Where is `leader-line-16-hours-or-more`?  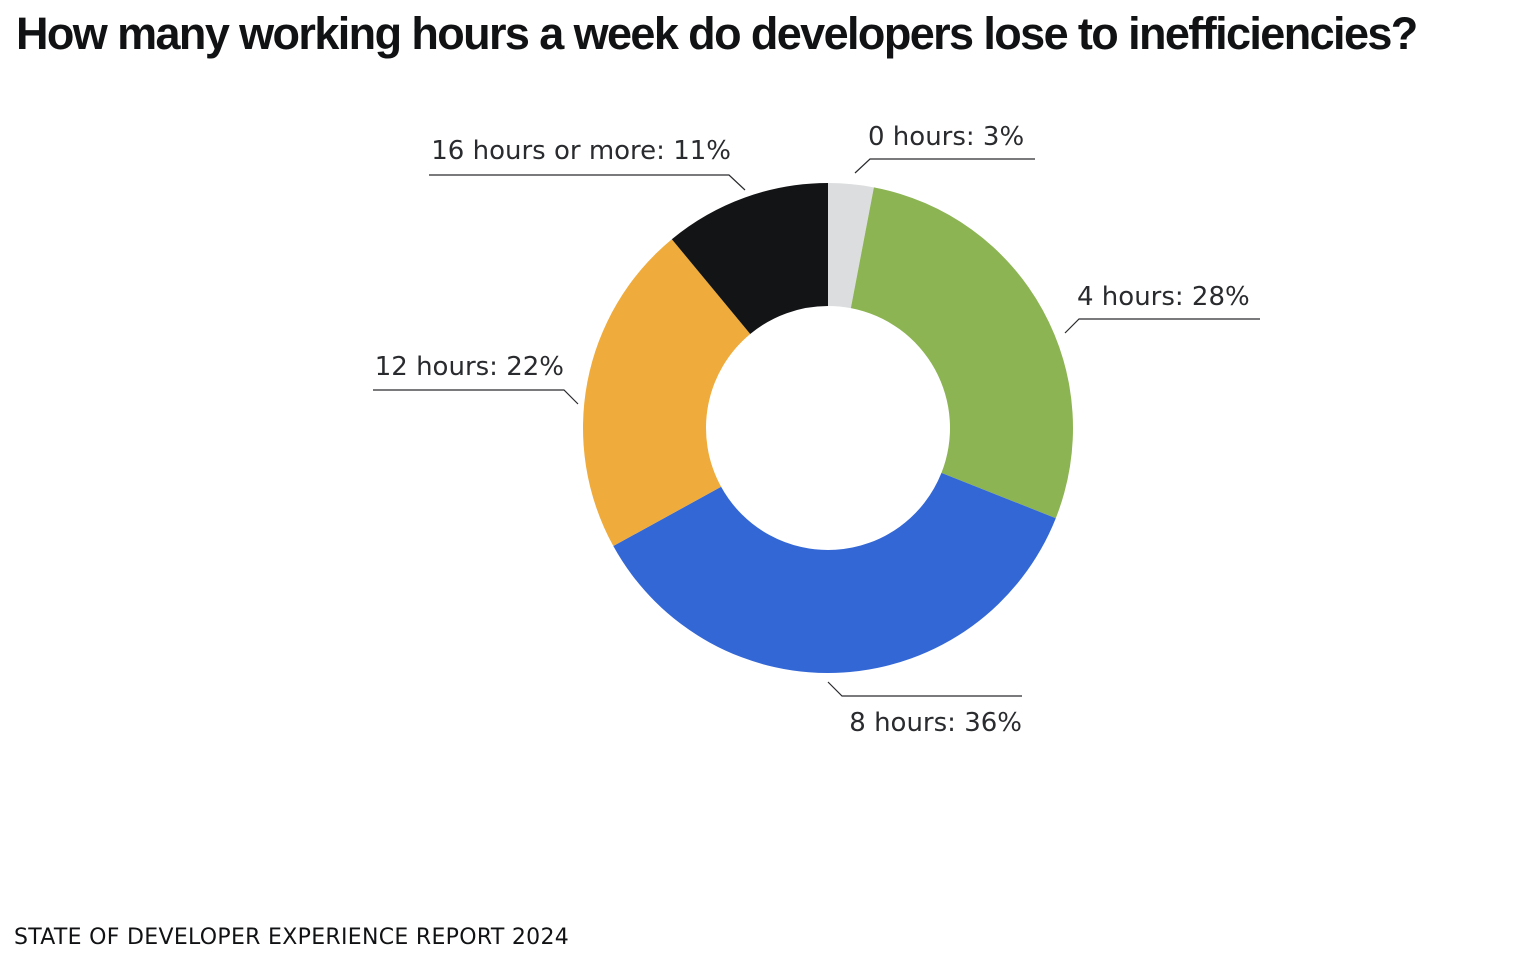
leader-line-16-hours-or-more is located at coordinates (587, 182).